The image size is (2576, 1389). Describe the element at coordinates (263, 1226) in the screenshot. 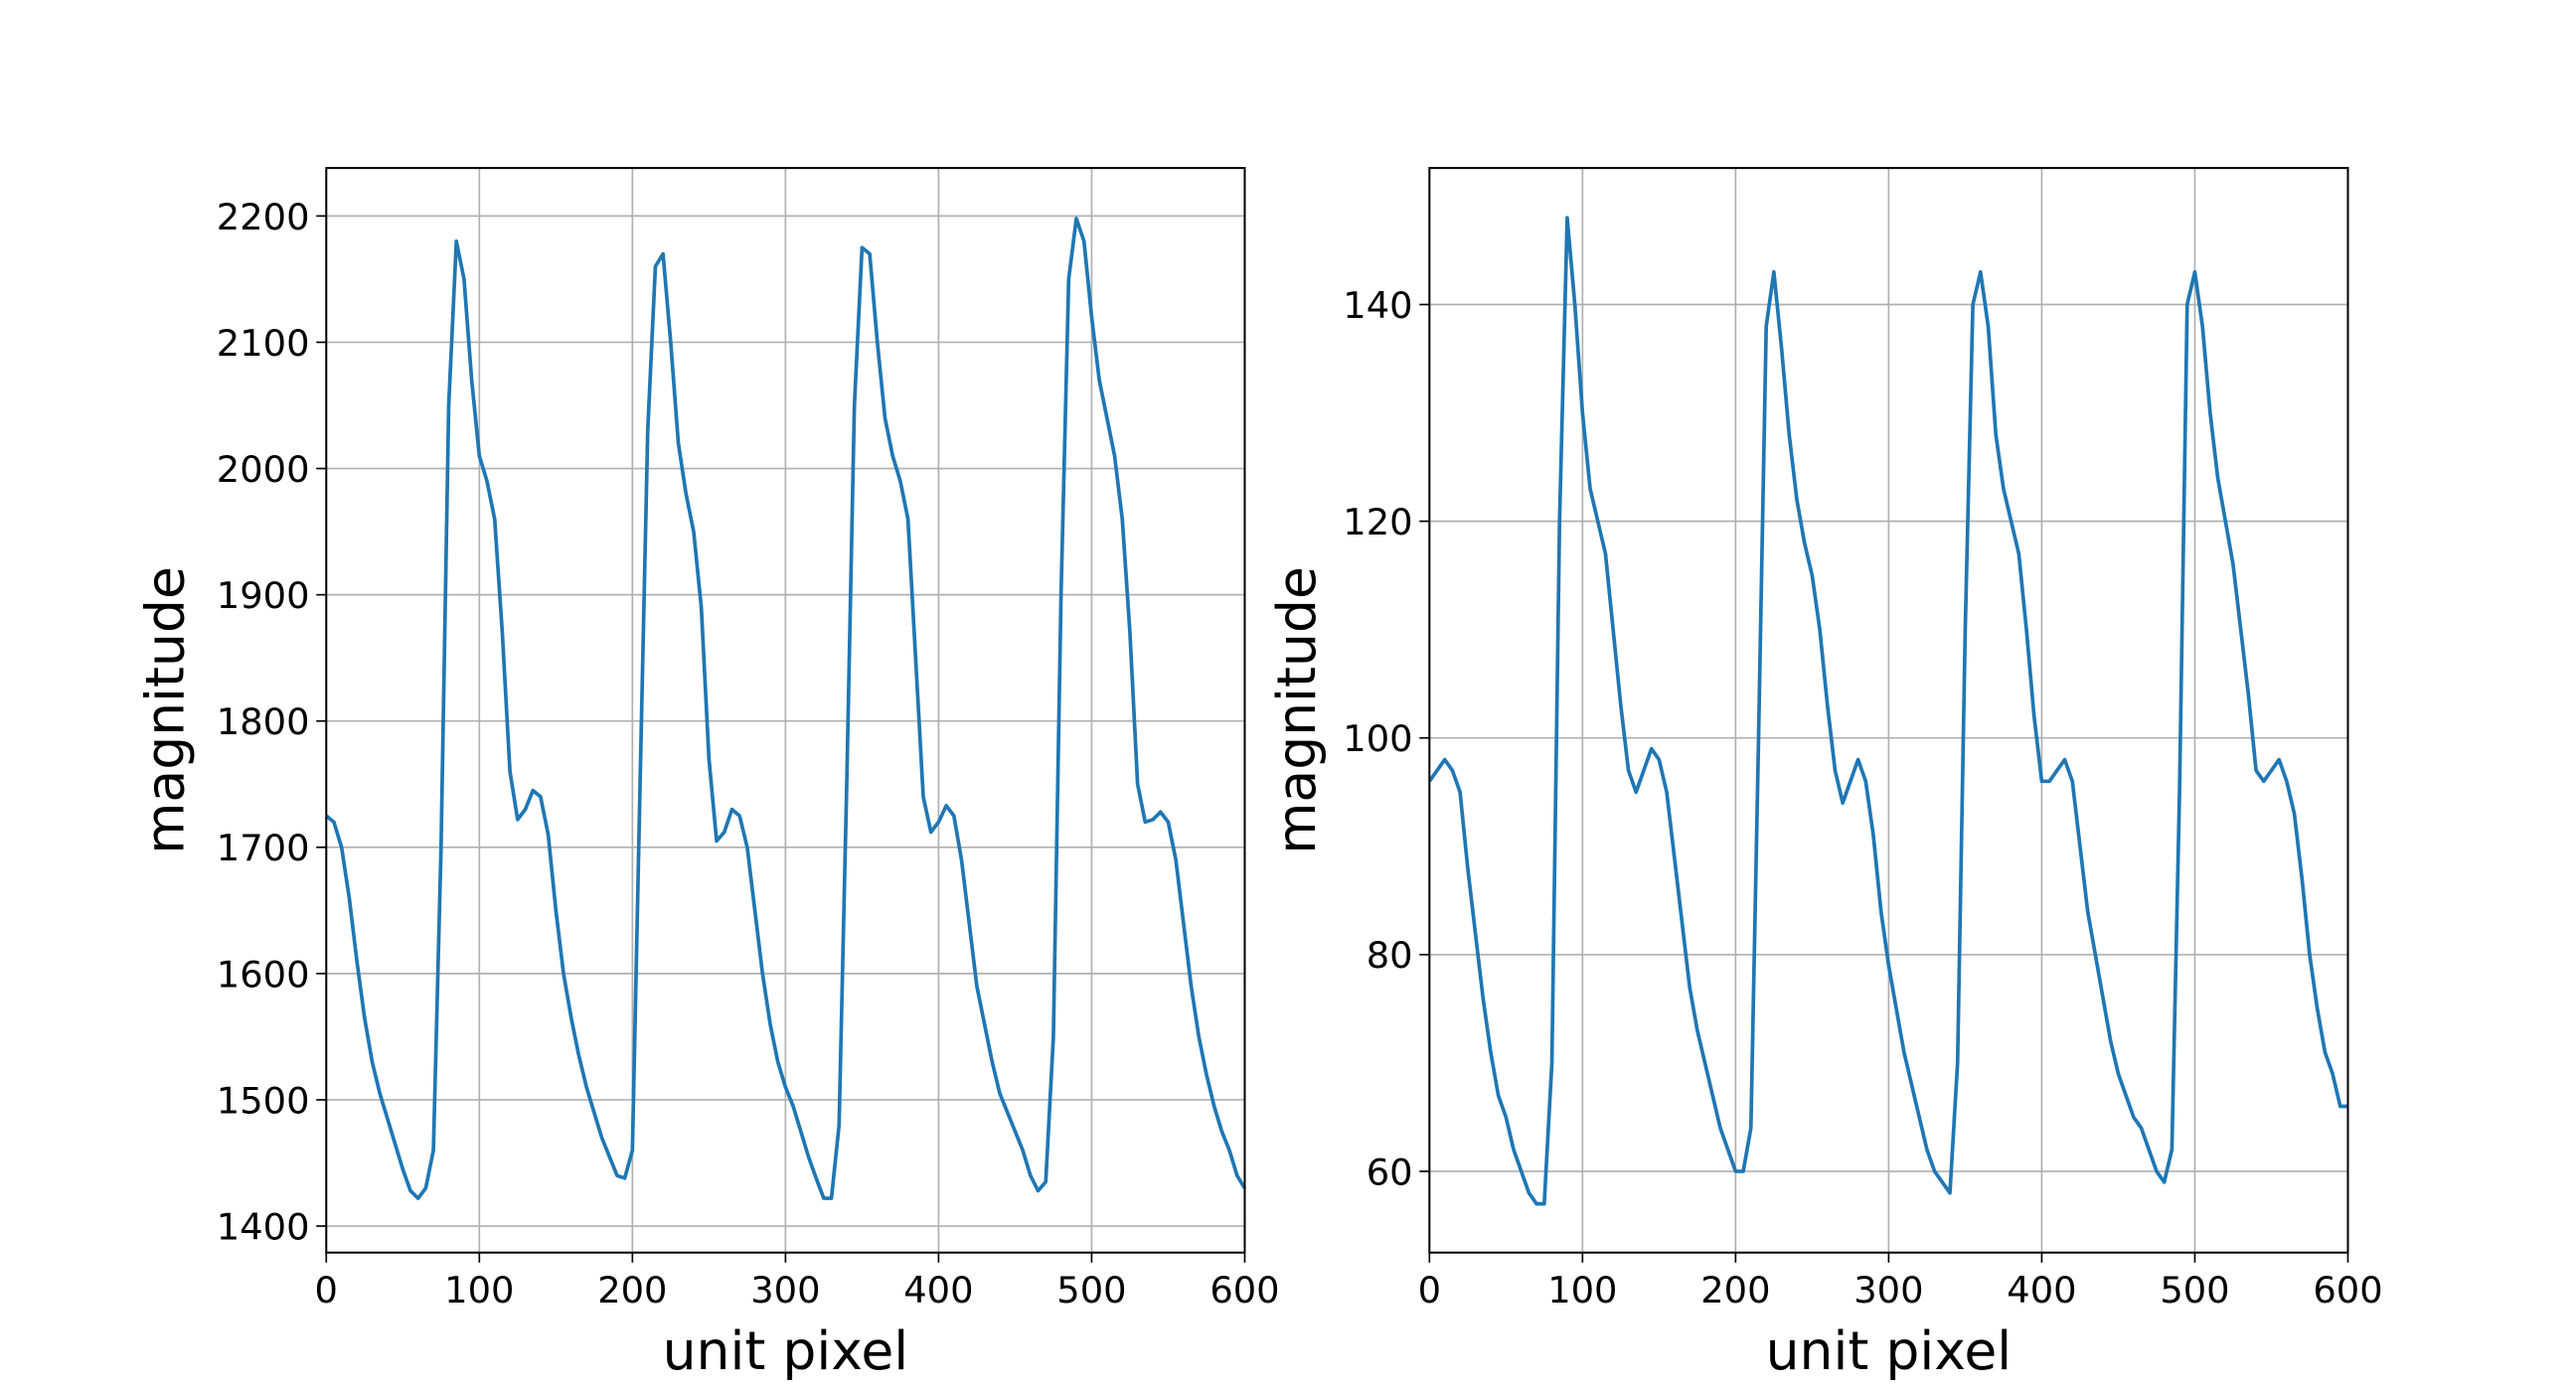

I see `y-tick-label: 1400` at that location.